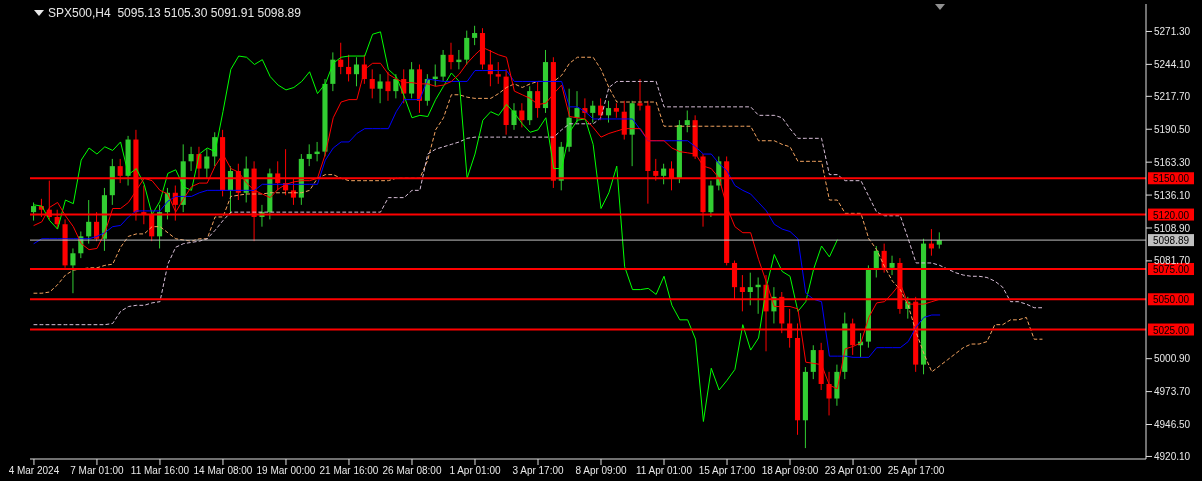 The height and width of the screenshot is (481, 1202). I want to click on y-tick-label: 5244.10, so click(1172, 64).